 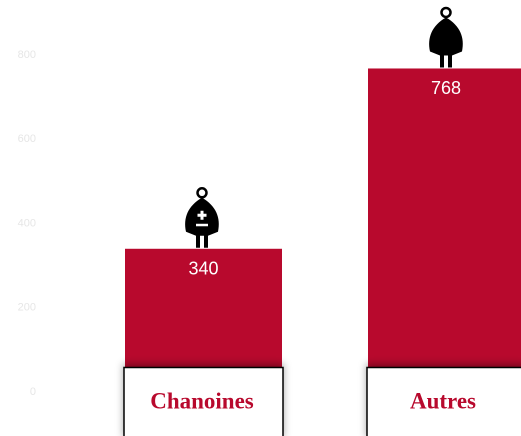 I want to click on y-tick-label: 800, so click(x=27, y=55).